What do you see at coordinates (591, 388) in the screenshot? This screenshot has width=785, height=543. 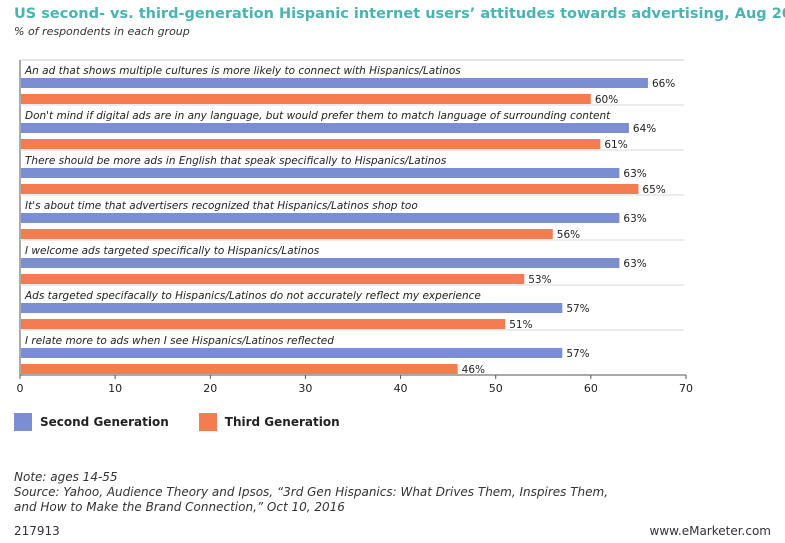 I see `x-tick-label: 60` at bounding box center [591, 388].